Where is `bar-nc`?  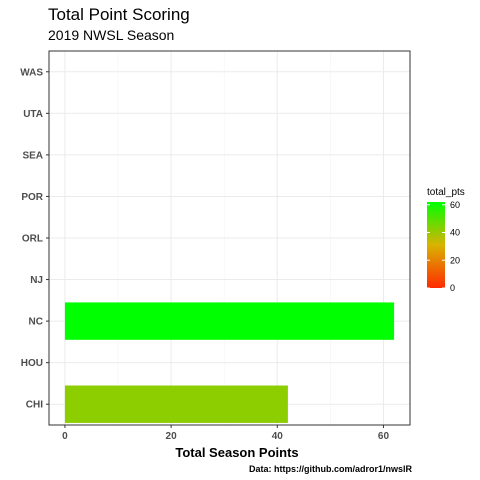
bar-nc is located at coordinates (229, 321).